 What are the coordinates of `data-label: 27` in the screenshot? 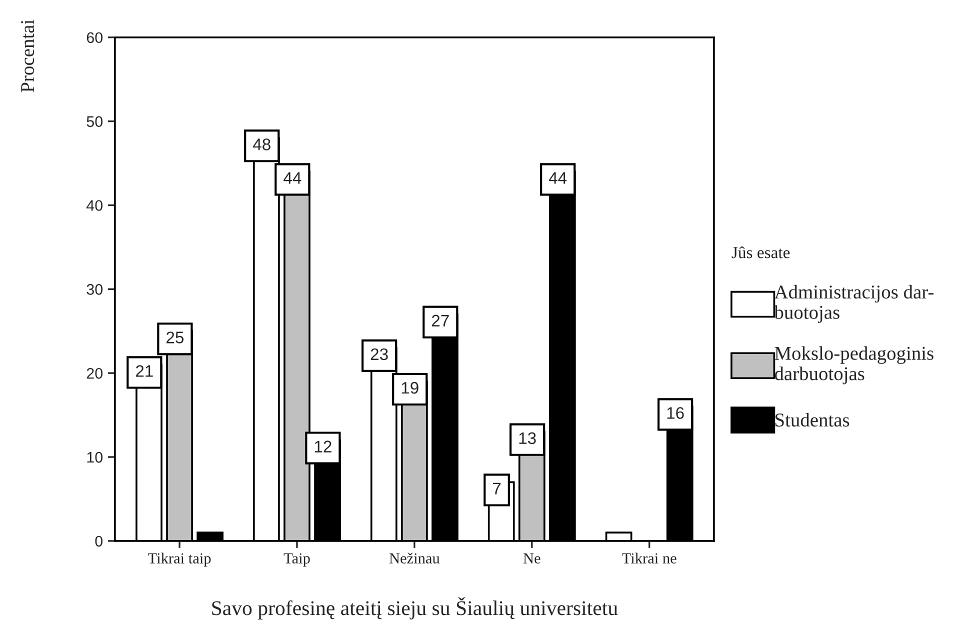 It's located at (440, 320).